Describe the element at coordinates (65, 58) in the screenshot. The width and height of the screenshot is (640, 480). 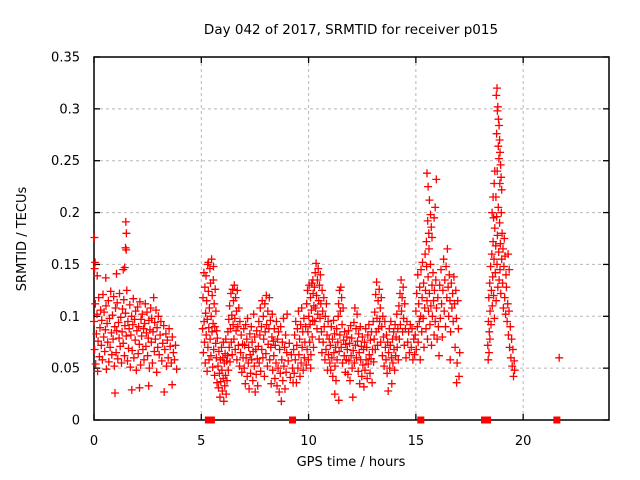
I see `y-tick-label: 0.35` at that location.